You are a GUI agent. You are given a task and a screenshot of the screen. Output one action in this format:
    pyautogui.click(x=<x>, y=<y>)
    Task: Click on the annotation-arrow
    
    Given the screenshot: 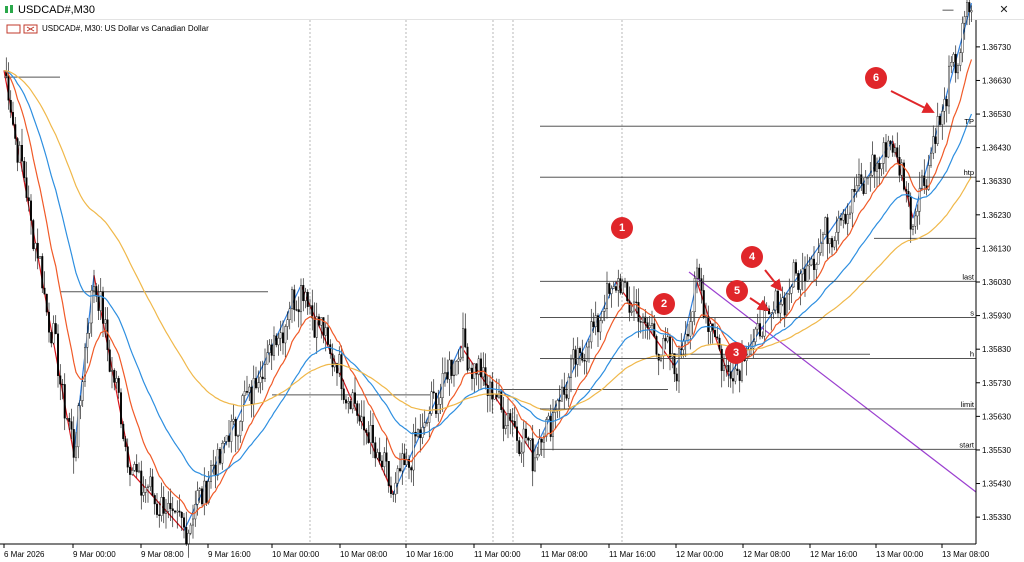 What is the action you would take?
    pyautogui.click(x=912, y=101)
    